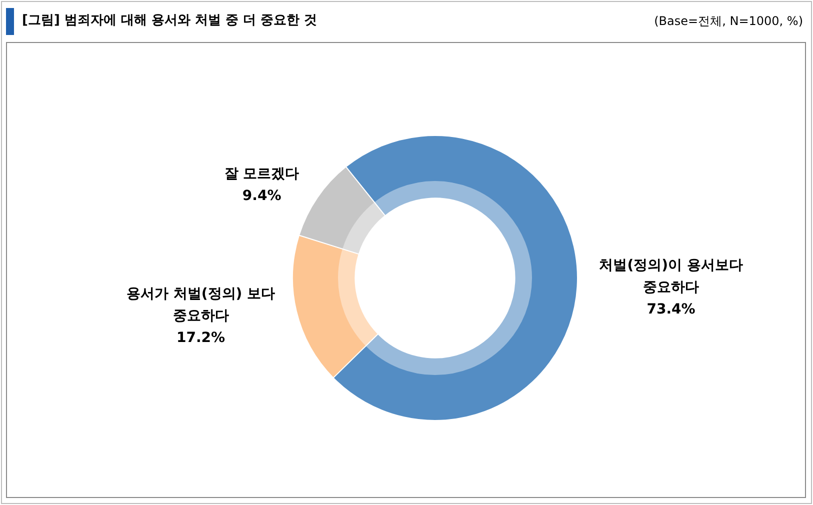 The height and width of the screenshot is (505, 813). Describe the element at coordinates (728, 21) in the screenshot. I see `chart-subtitle: (Base=전체, N=1000, %)` at that location.